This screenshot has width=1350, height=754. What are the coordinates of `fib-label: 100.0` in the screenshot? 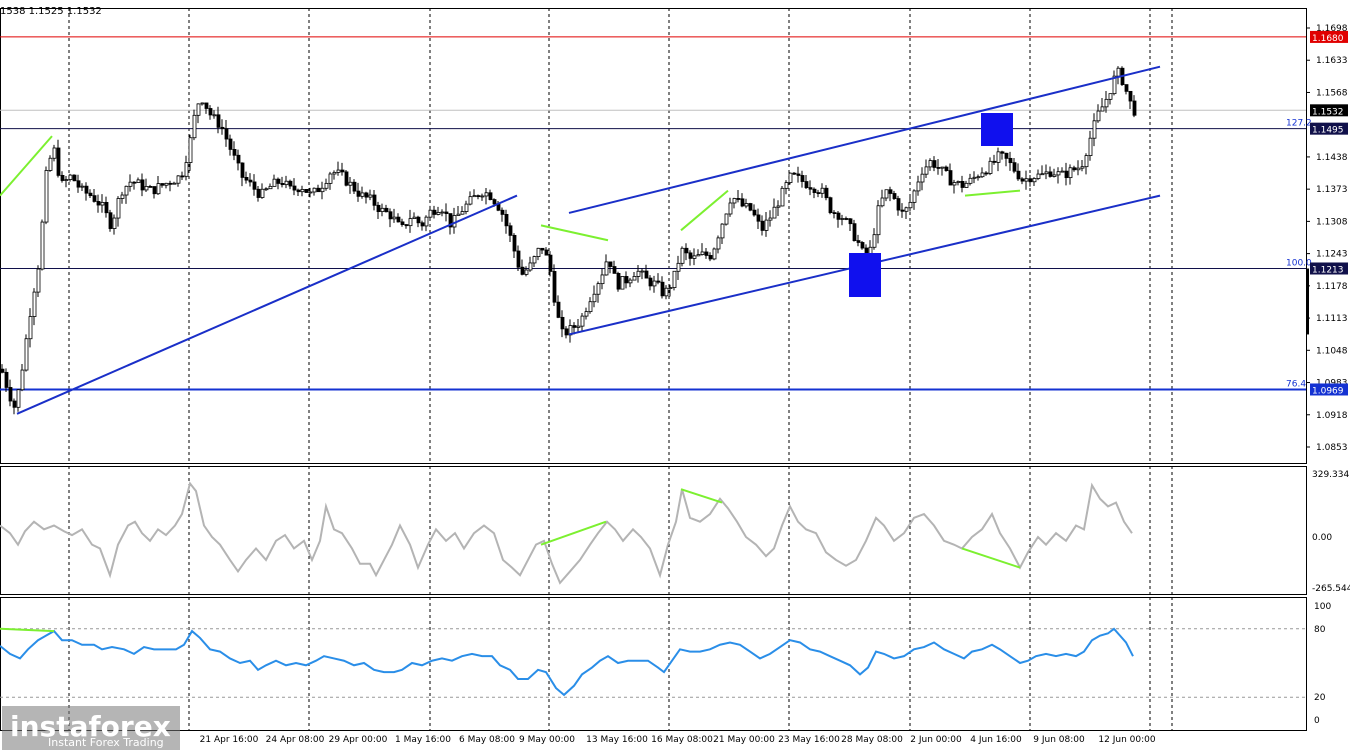 It's located at (1299, 263).